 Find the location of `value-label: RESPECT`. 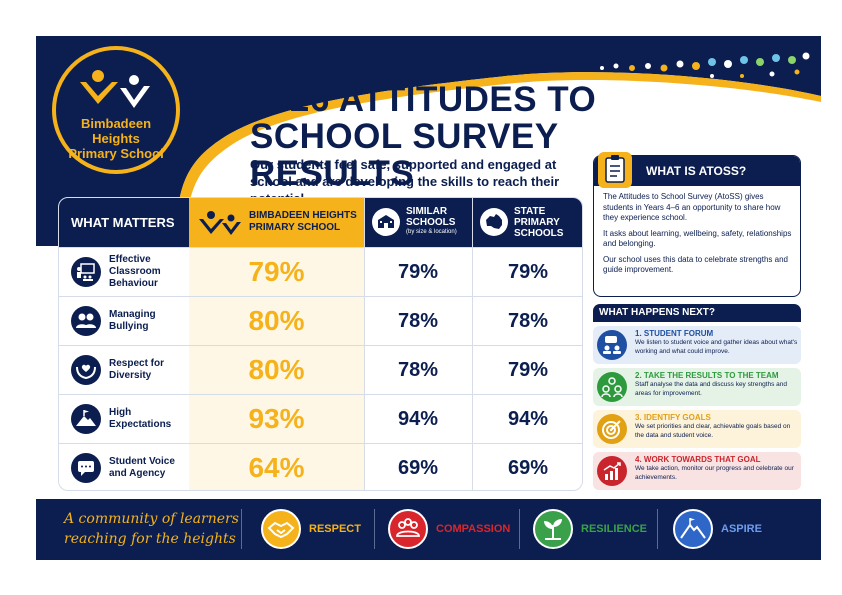

value-label: RESPECT is located at coordinates (335, 529).